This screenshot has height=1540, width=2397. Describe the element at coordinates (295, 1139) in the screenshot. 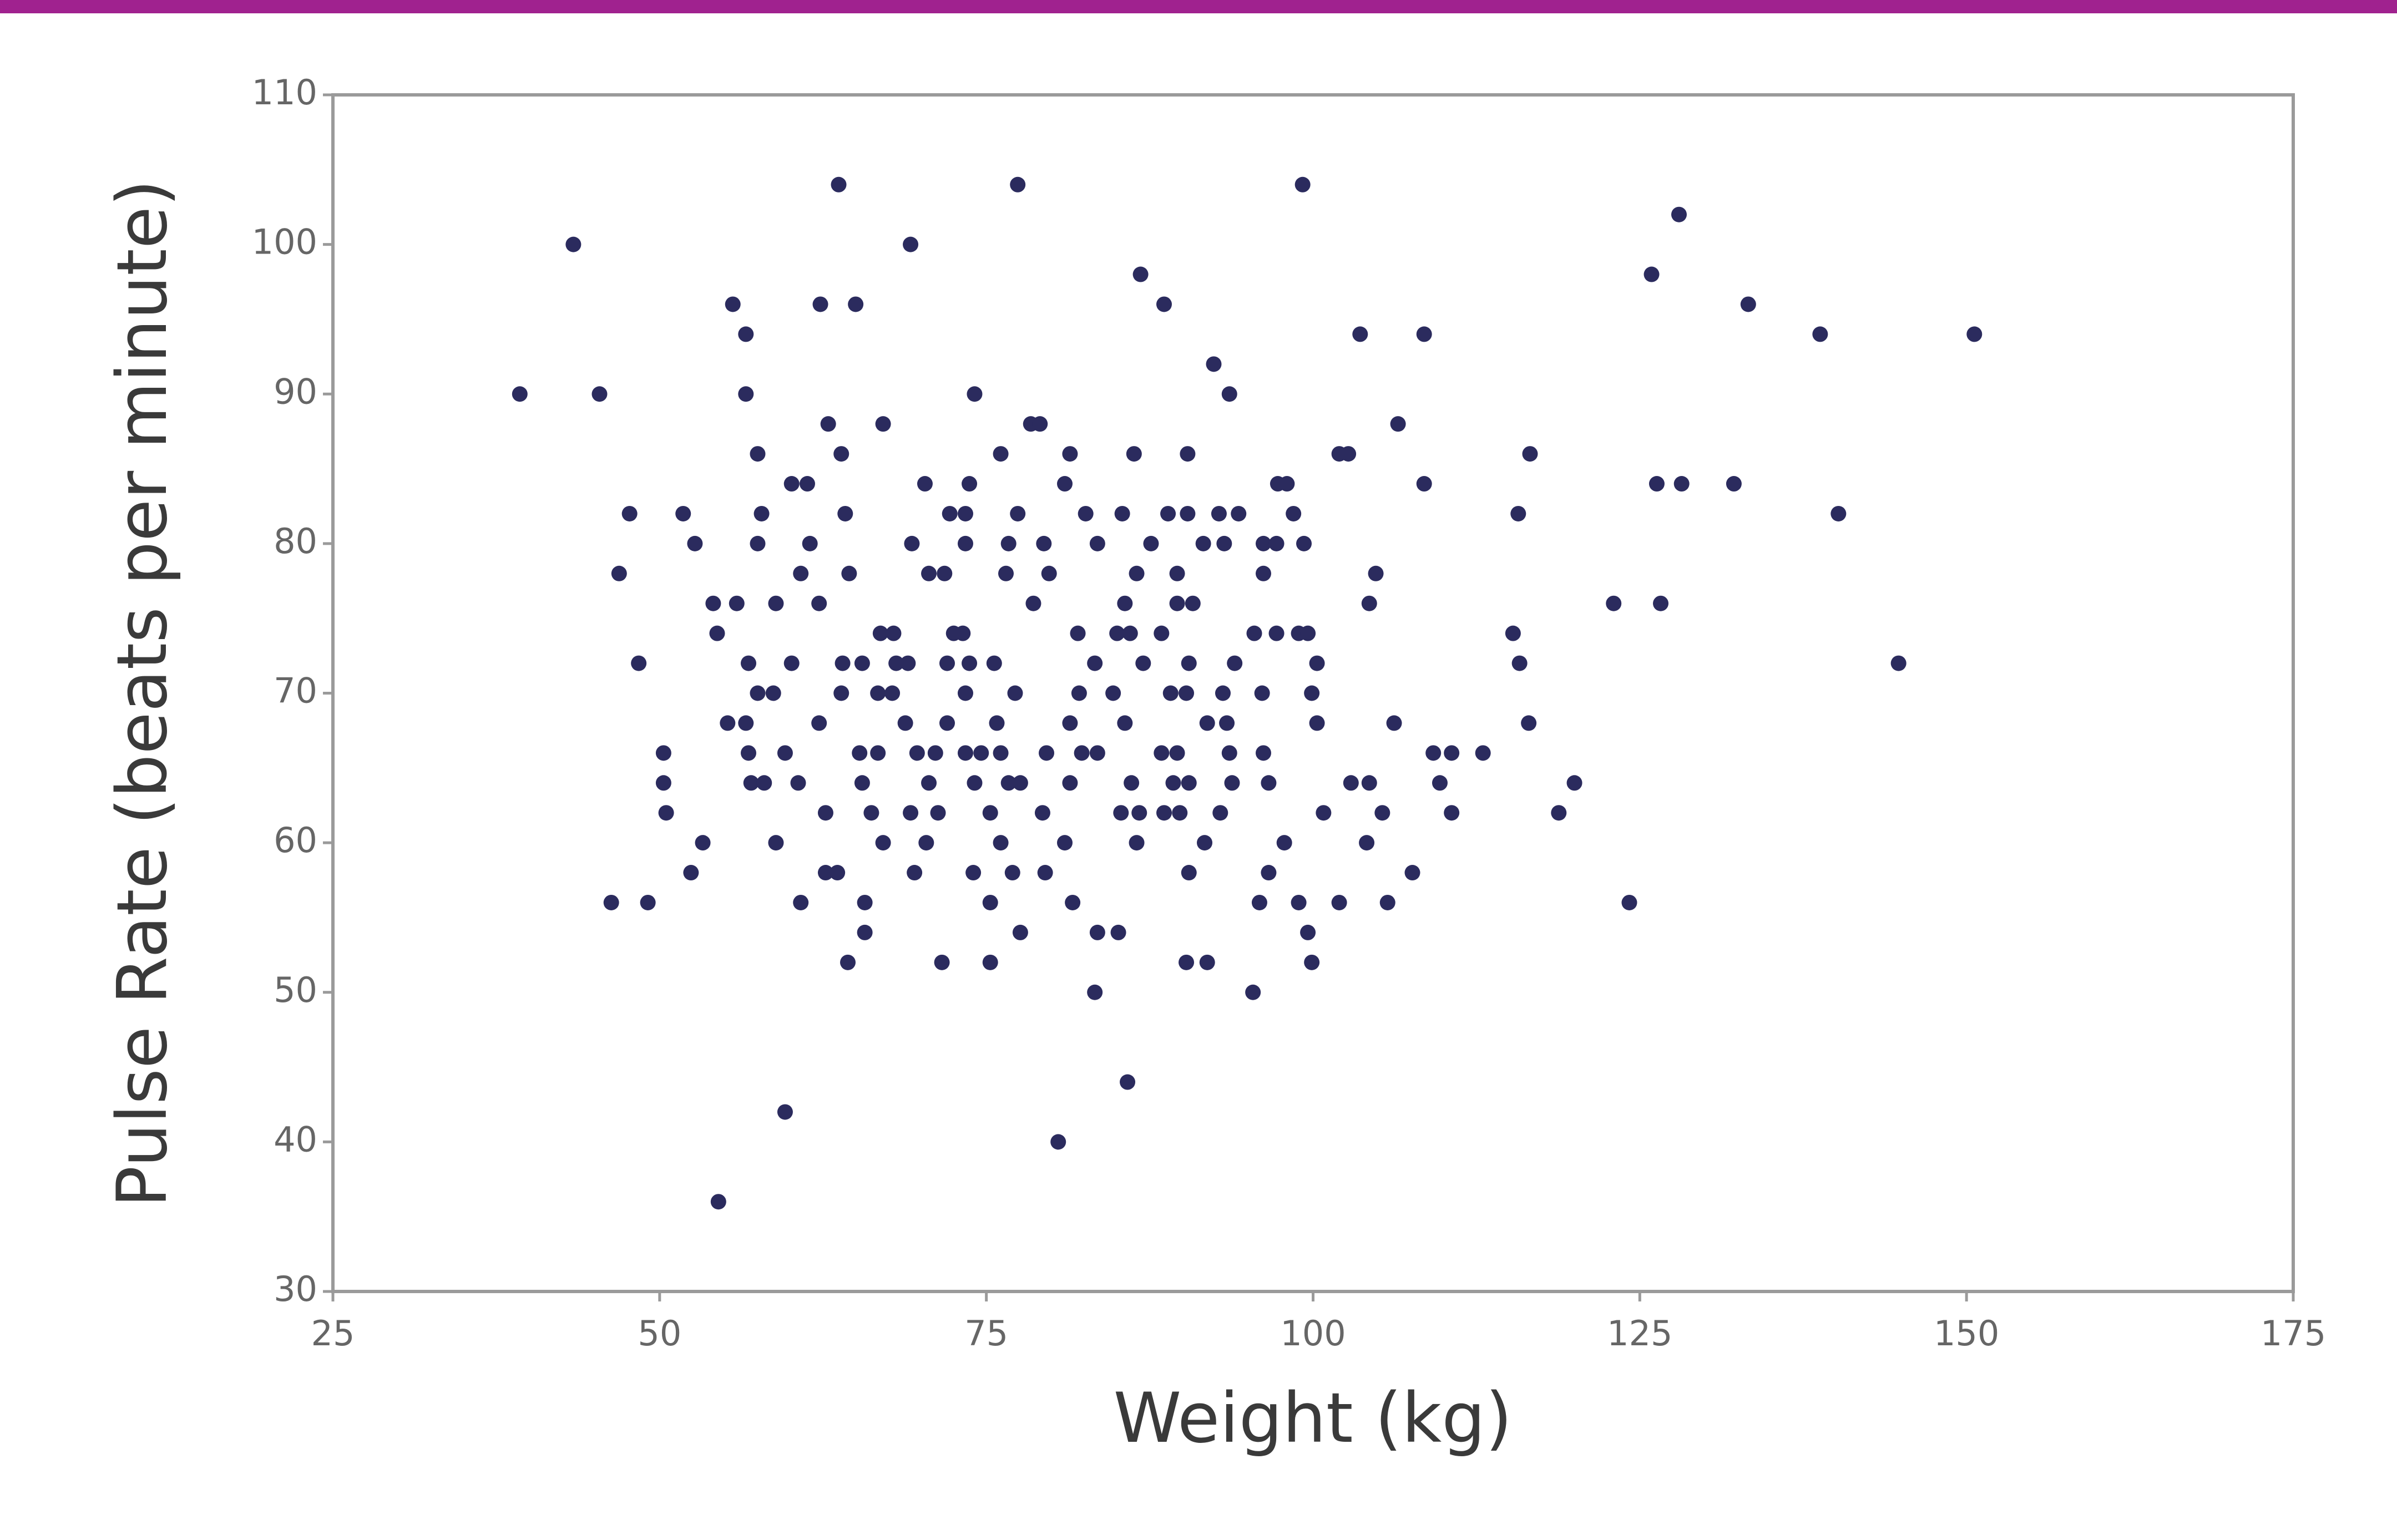

I see `y-tick-label: 40` at that location.